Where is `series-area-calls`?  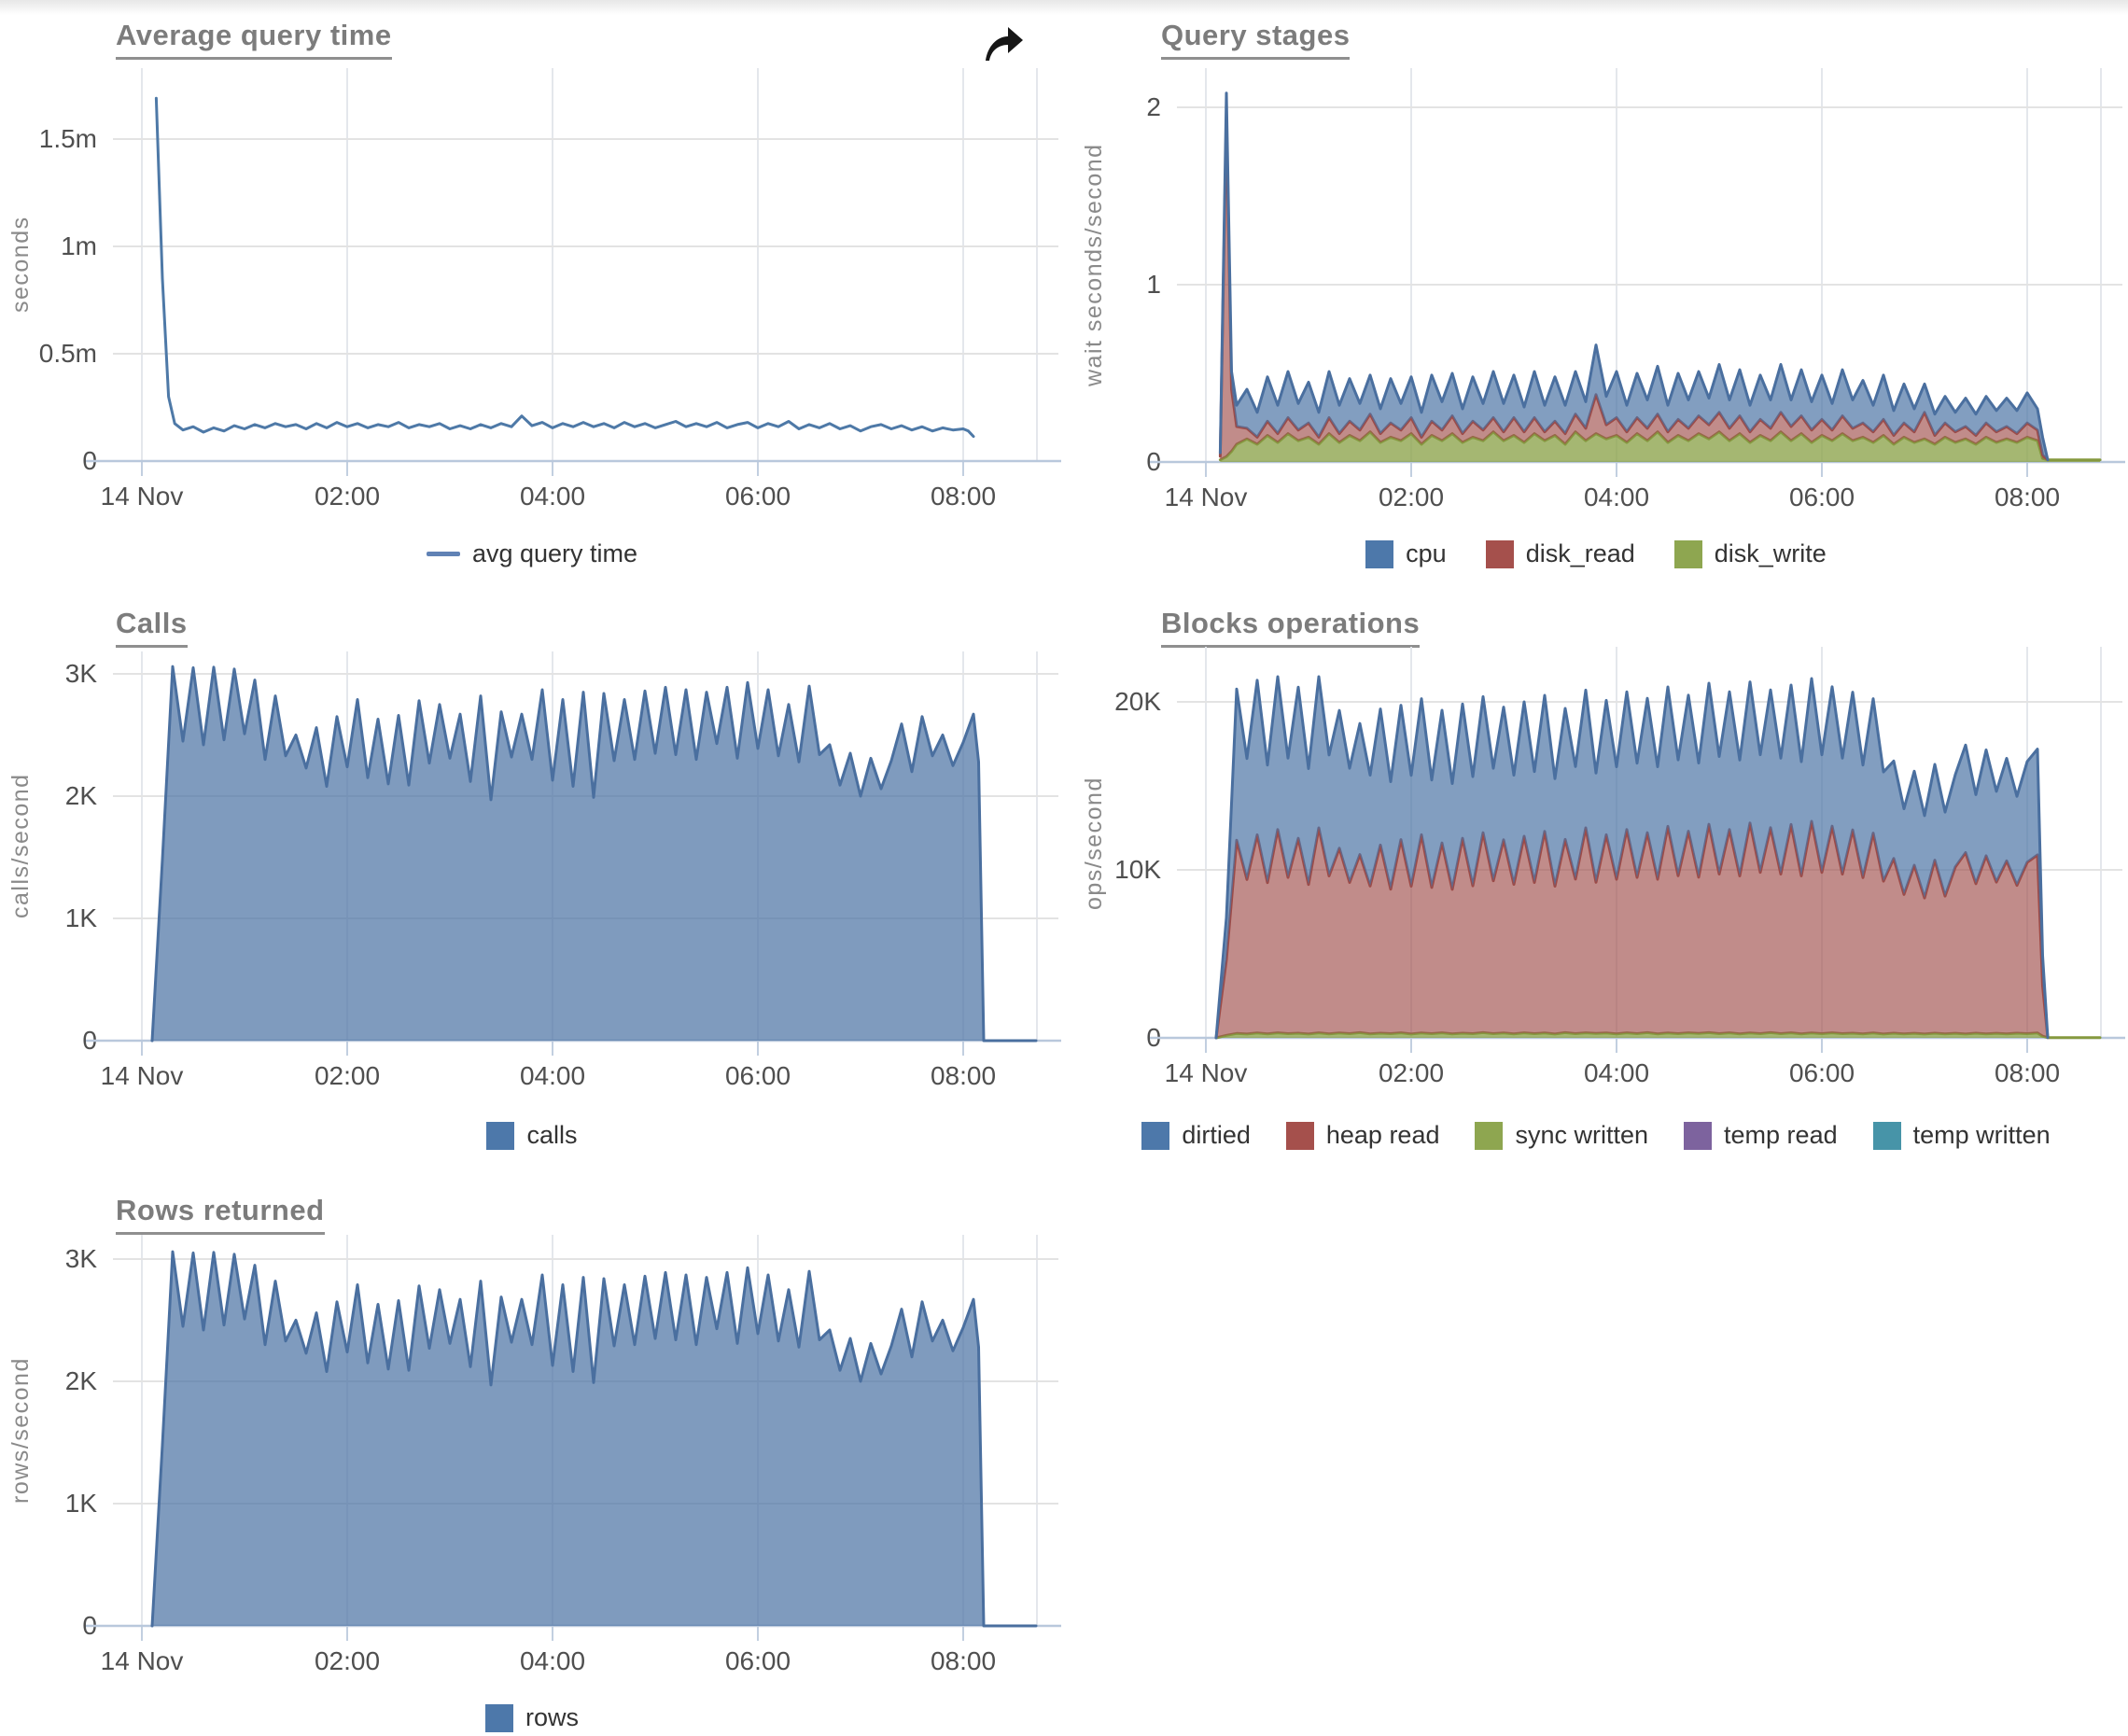 series-area-calls is located at coordinates (594, 853).